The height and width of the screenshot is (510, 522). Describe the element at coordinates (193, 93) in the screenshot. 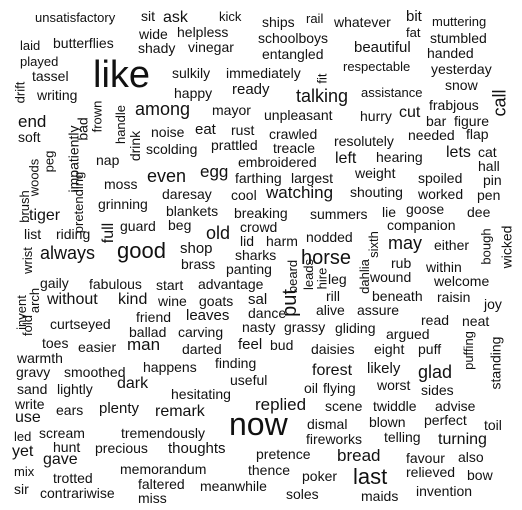

I see `word: happy` at that location.